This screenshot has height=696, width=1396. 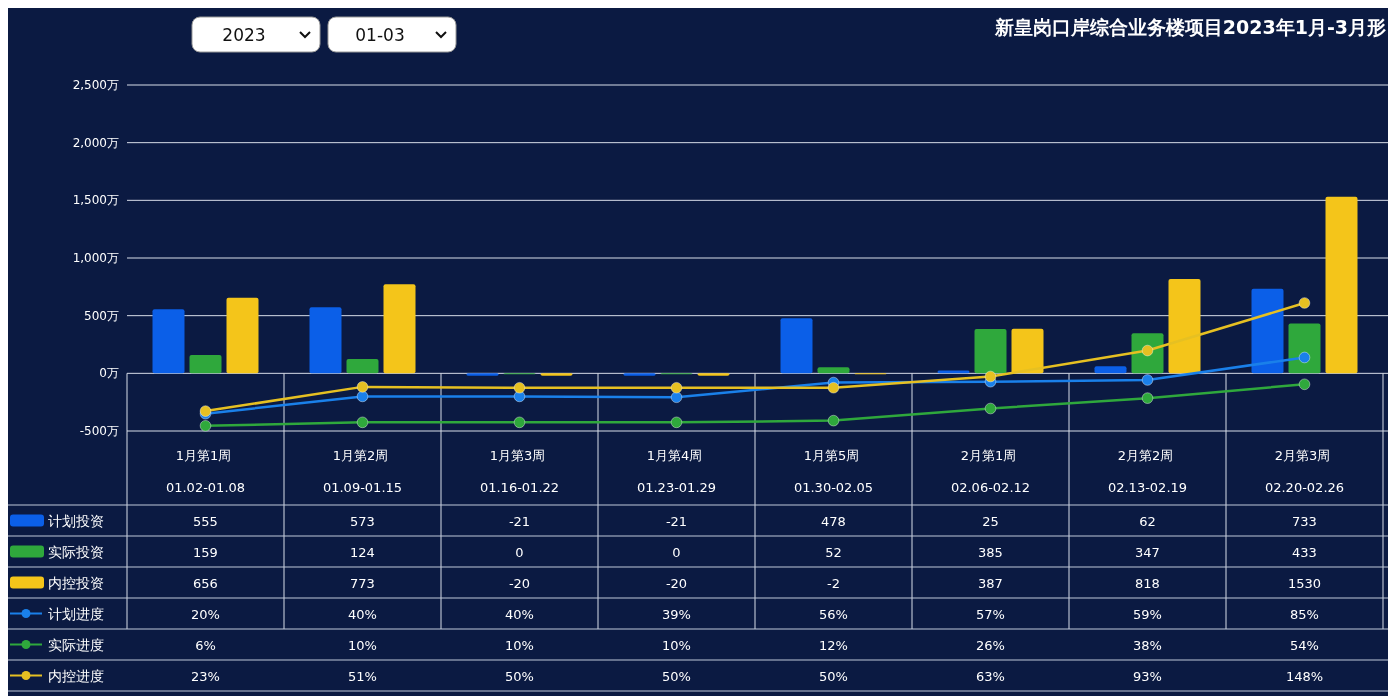 I want to click on data-label: 51%, so click(x=362, y=676).